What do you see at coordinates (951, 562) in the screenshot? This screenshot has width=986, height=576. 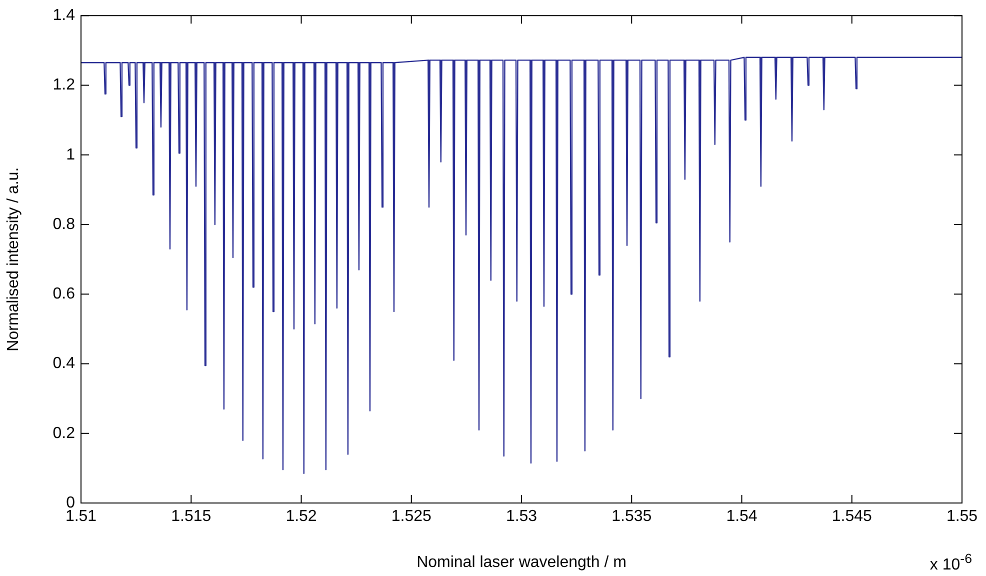 I see `text: x 10$^{-6}$` at bounding box center [951, 562].